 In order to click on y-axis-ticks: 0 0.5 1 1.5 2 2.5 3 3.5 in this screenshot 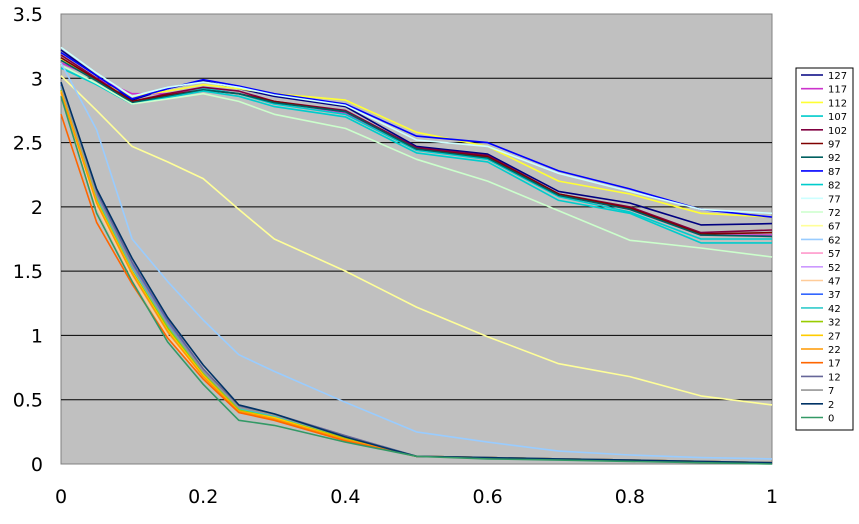, I will do `click(28, 240)`.